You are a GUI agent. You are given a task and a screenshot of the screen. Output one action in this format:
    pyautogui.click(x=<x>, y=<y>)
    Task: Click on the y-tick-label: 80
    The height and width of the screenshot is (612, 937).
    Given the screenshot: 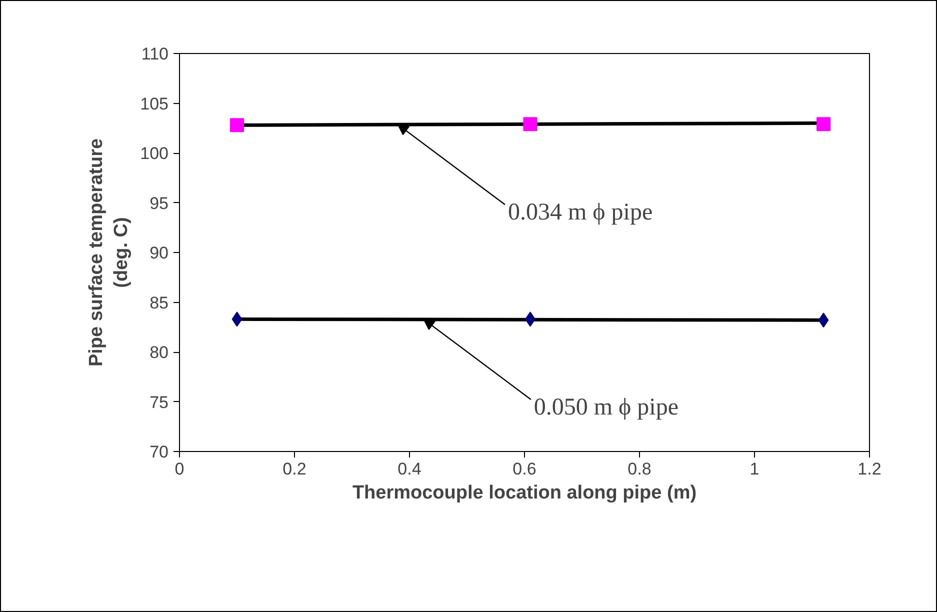 What is the action you would take?
    pyautogui.click(x=159, y=352)
    